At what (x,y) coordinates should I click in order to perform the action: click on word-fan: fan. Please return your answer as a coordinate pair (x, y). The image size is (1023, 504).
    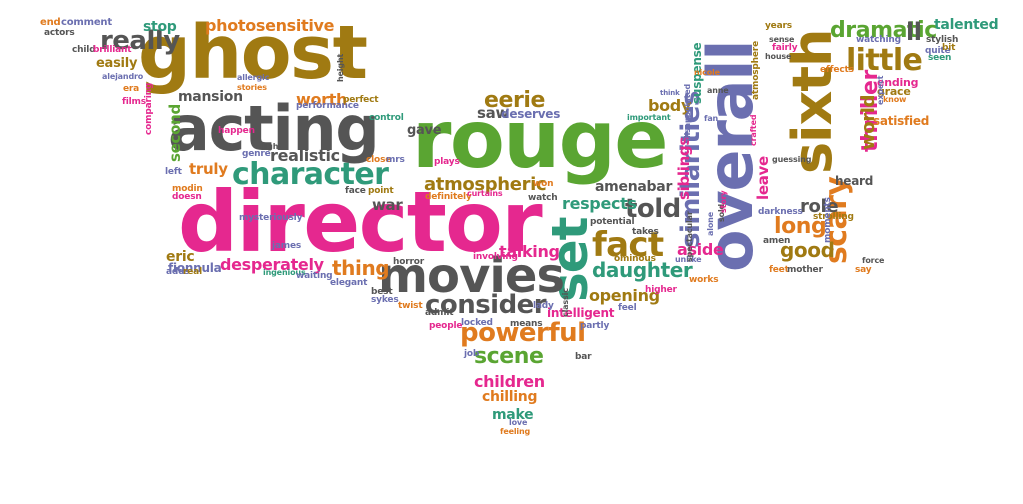
    Looking at the image, I should click on (711, 118).